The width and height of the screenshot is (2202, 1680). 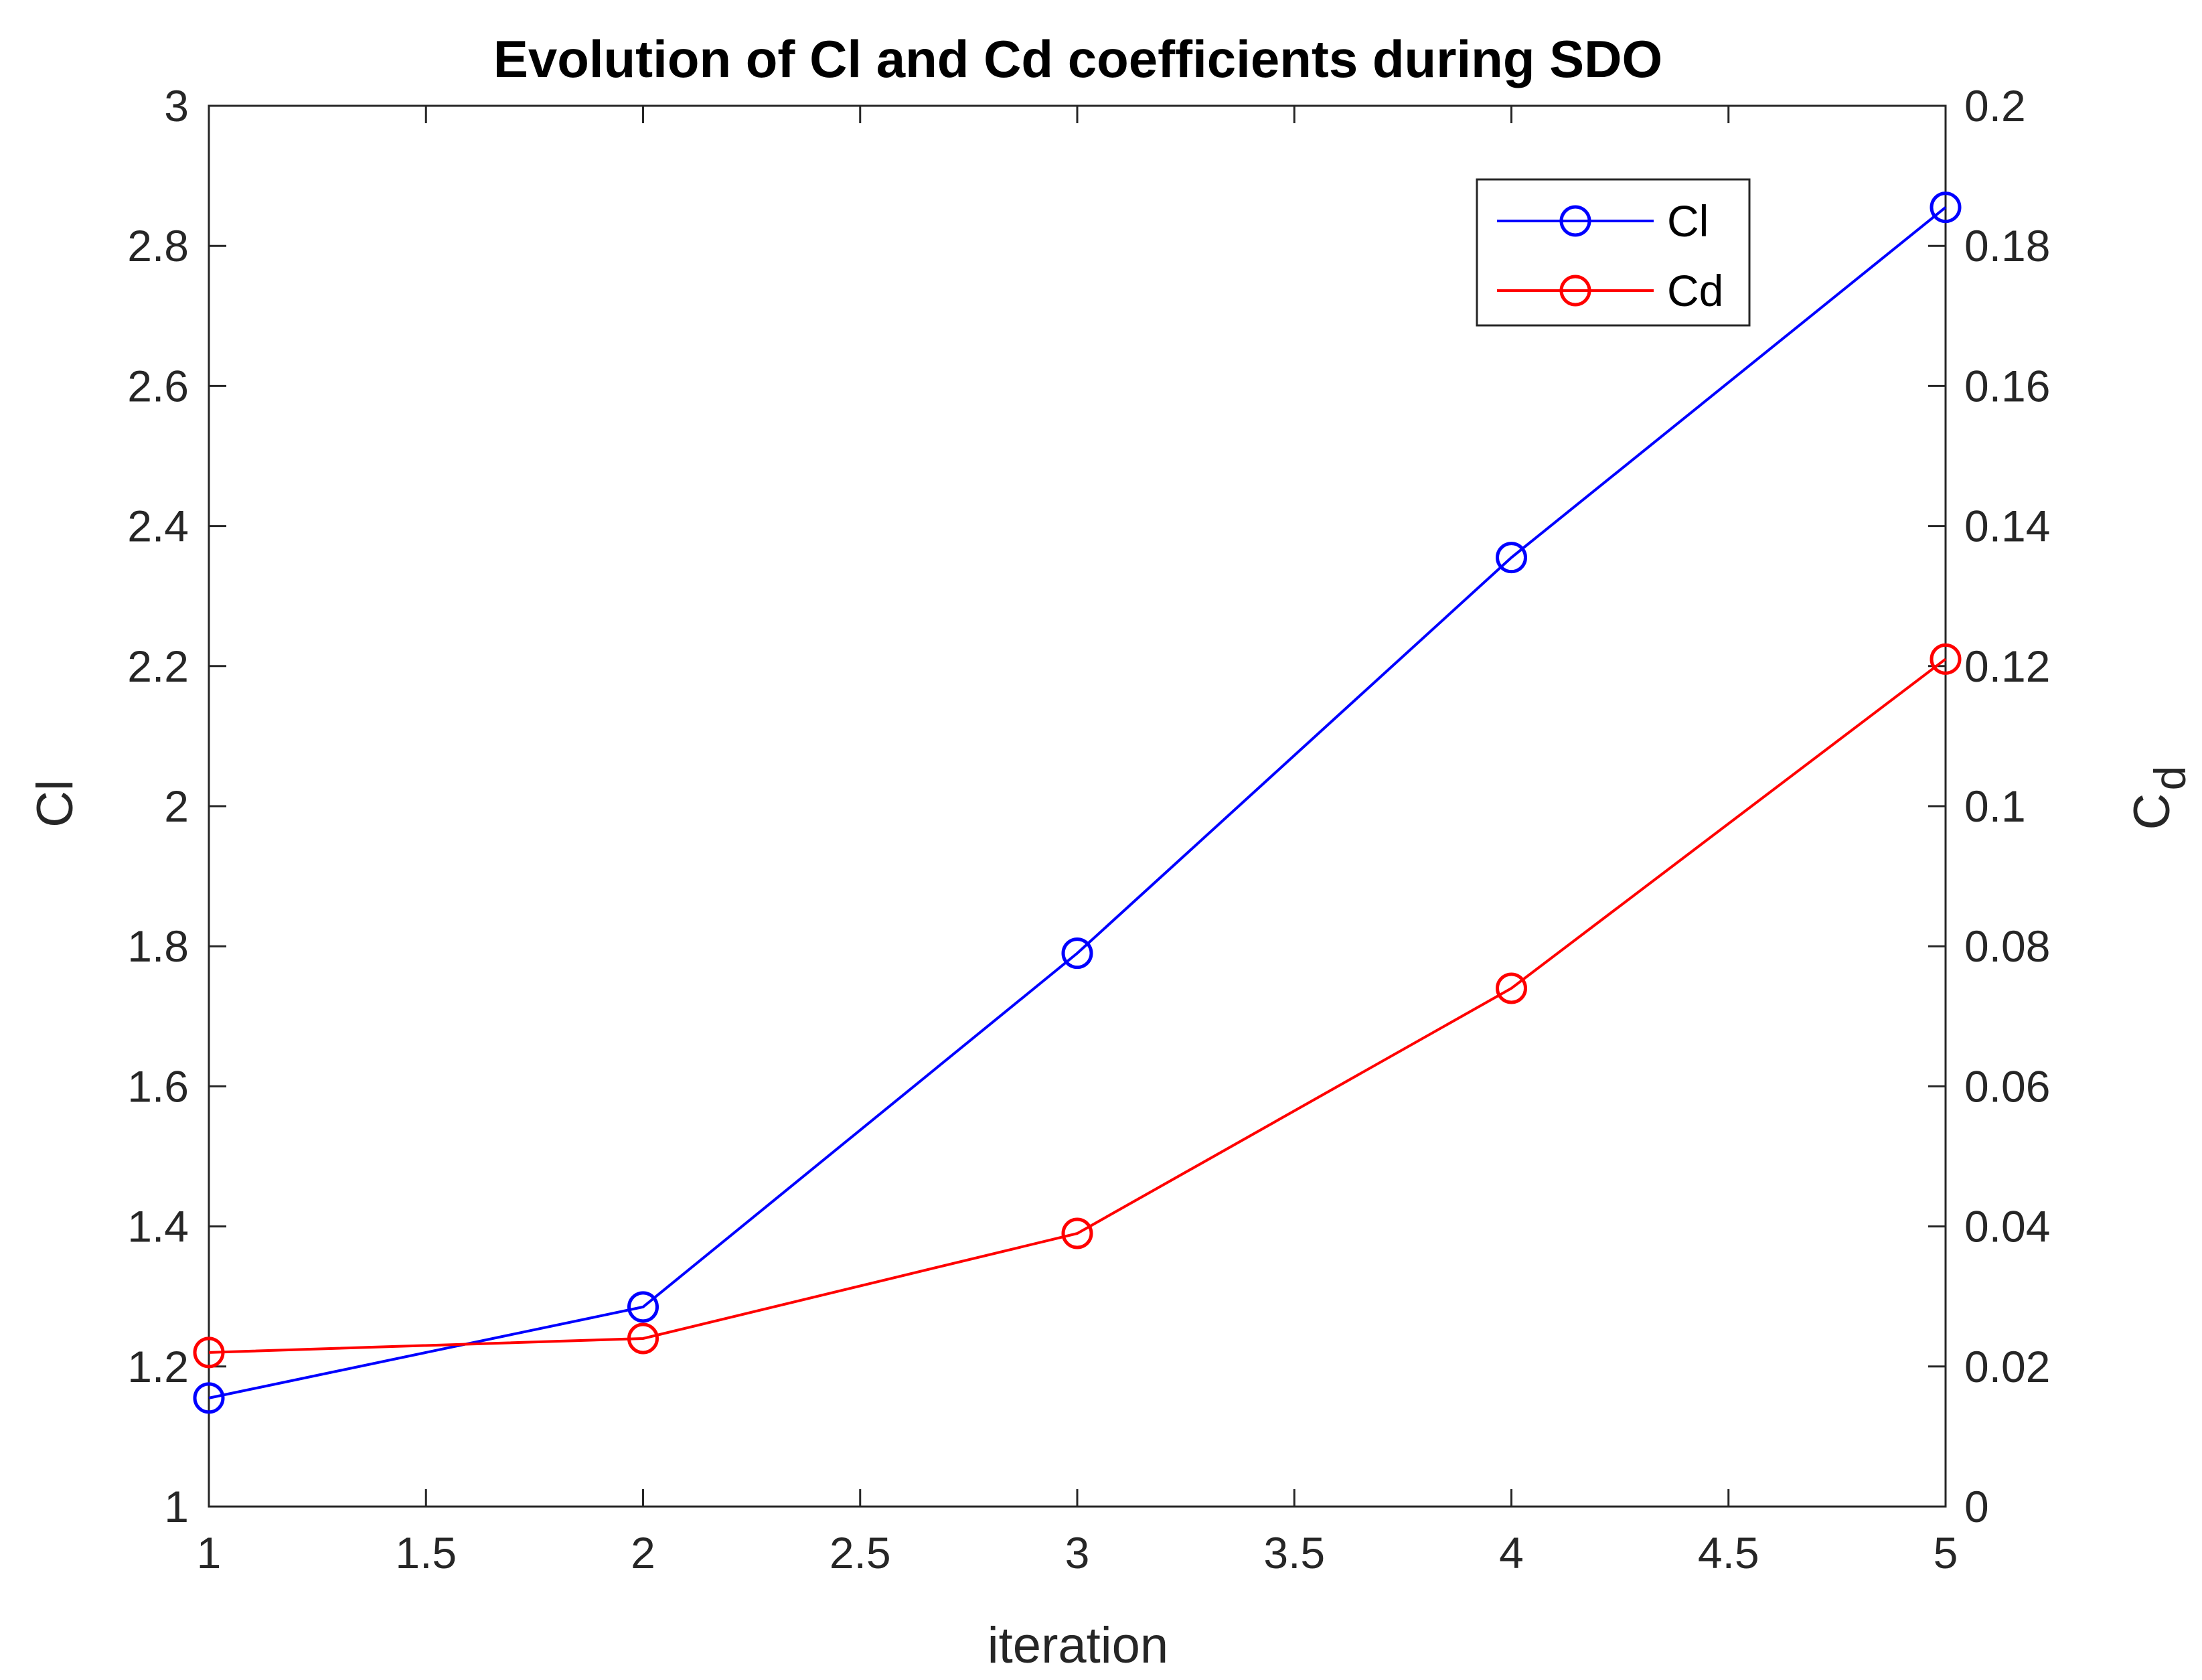 I want to click on legend: Cl Cd, so click(x=1613, y=252).